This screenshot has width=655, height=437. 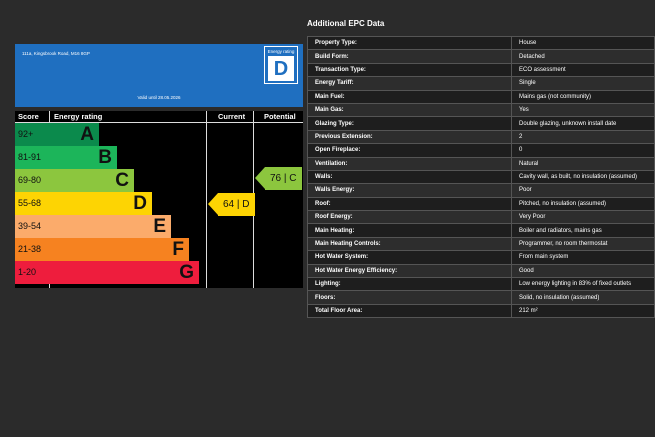 What do you see at coordinates (186, 272) in the screenshot?
I see `band-letter: G` at bounding box center [186, 272].